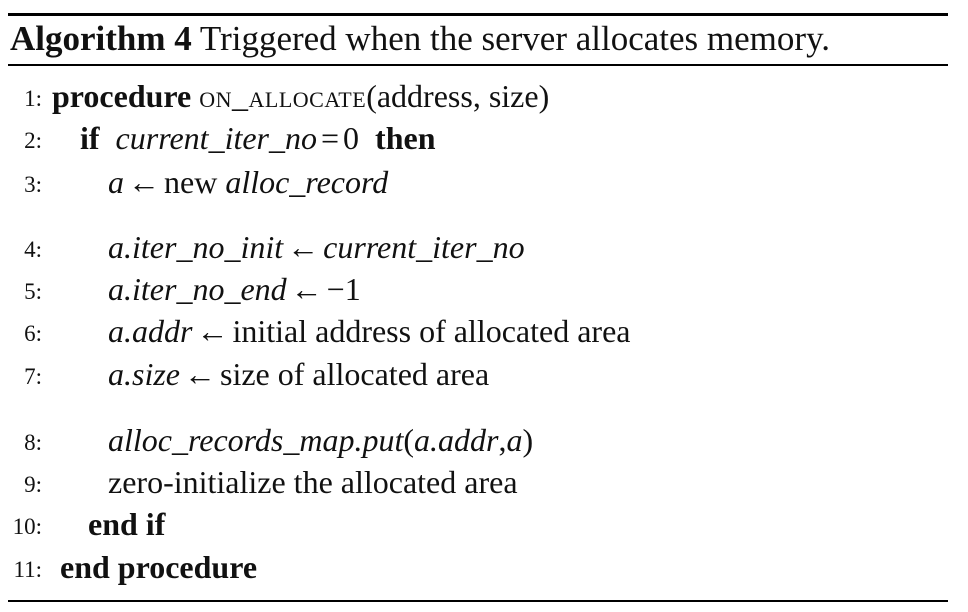 Image resolution: width=968 pixels, height=612 pixels. Describe the element at coordinates (33, 291) in the screenshot. I see `line-number: 5:` at that location.